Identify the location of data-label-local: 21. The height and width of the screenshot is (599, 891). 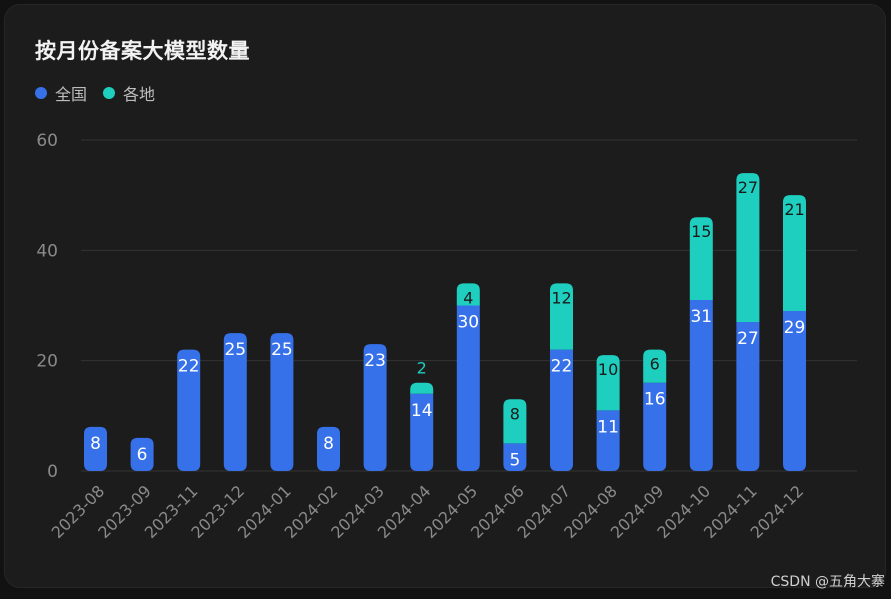
(794, 209).